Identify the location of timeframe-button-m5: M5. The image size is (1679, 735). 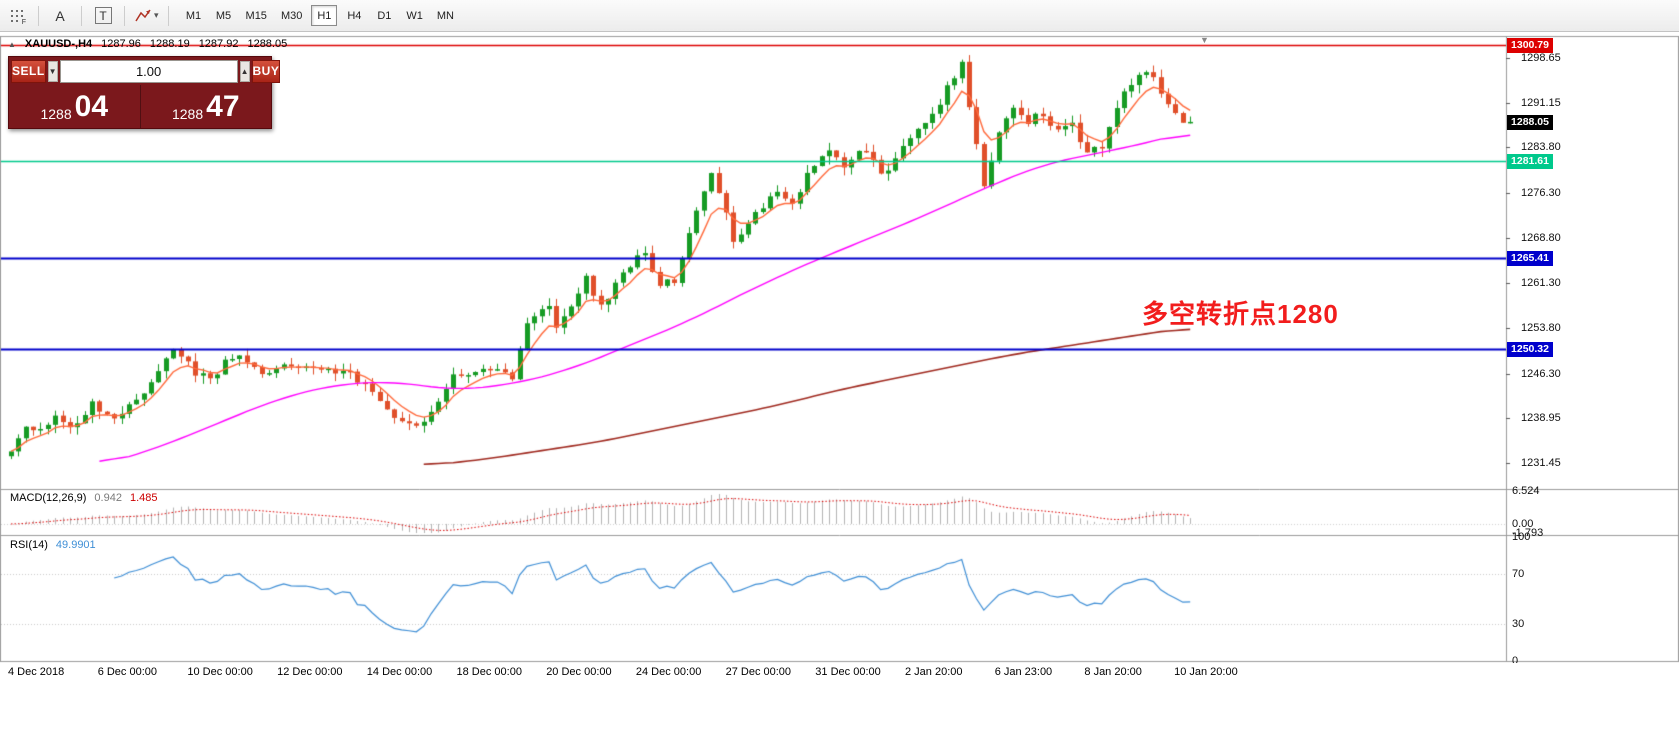
(223, 15).